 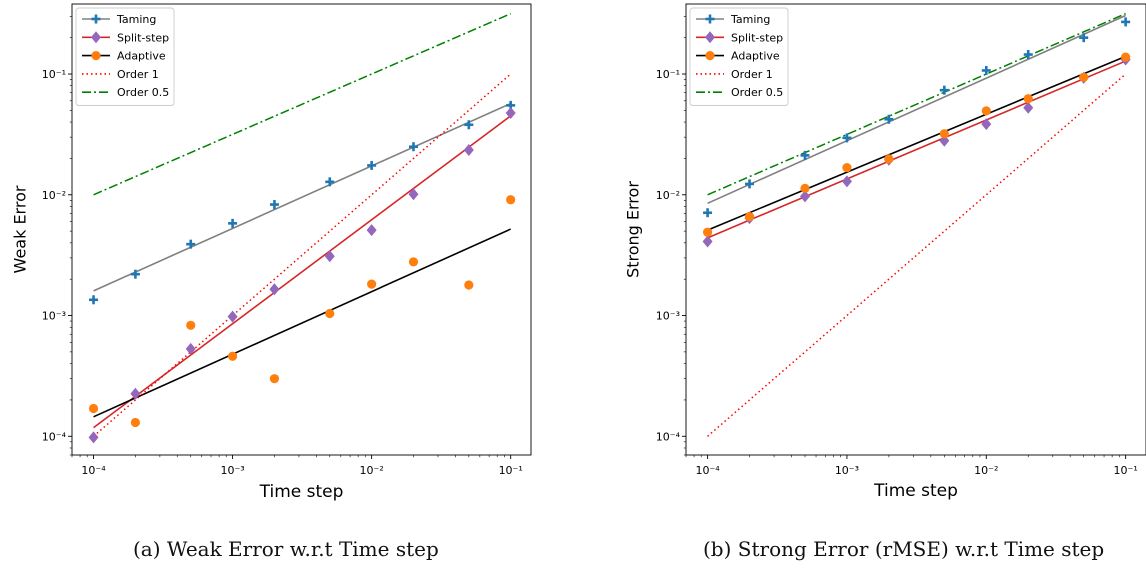 What do you see at coordinates (904, 549) in the screenshot?
I see `caption-strong-error: (b) Strong Error (rMSE) w.r.t Time step` at bounding box center [904, 549].